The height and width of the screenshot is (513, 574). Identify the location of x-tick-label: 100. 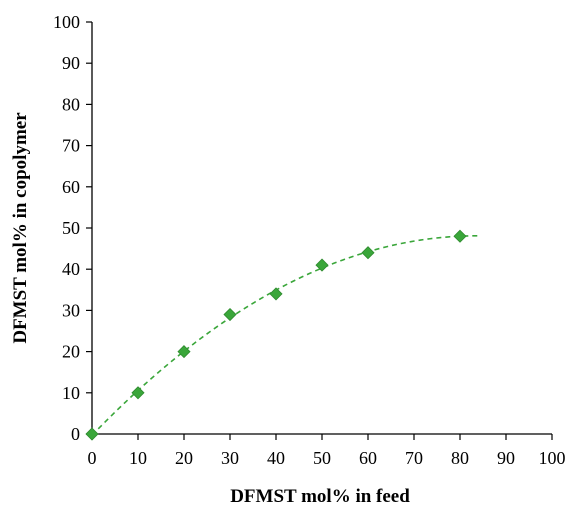
(552, 458).